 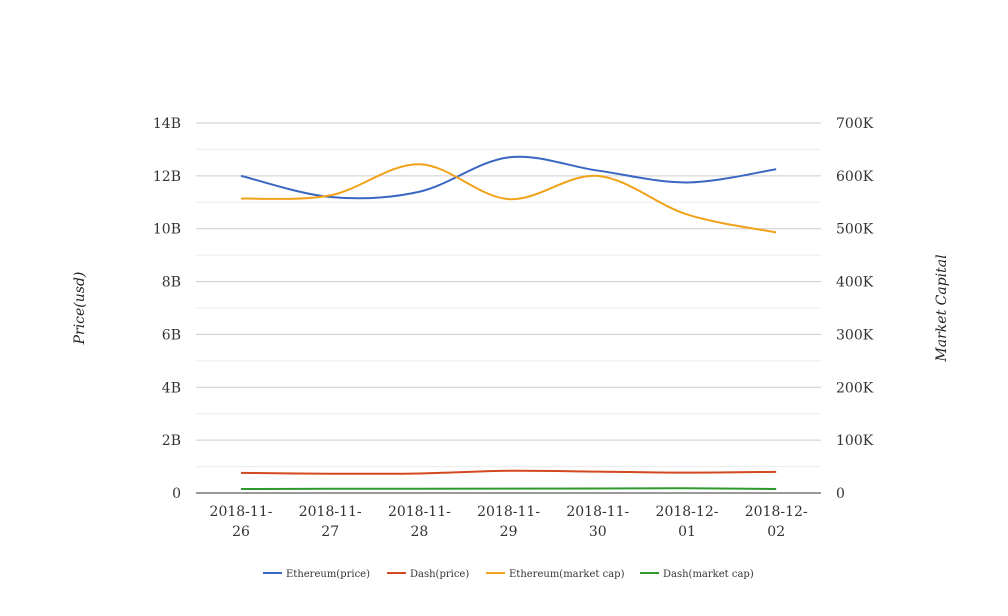 What do you see at coordinates (597, 522) in the screenshot?
I see `x-tick-label: 2018-11- 30` at bounding box center [597, 522].